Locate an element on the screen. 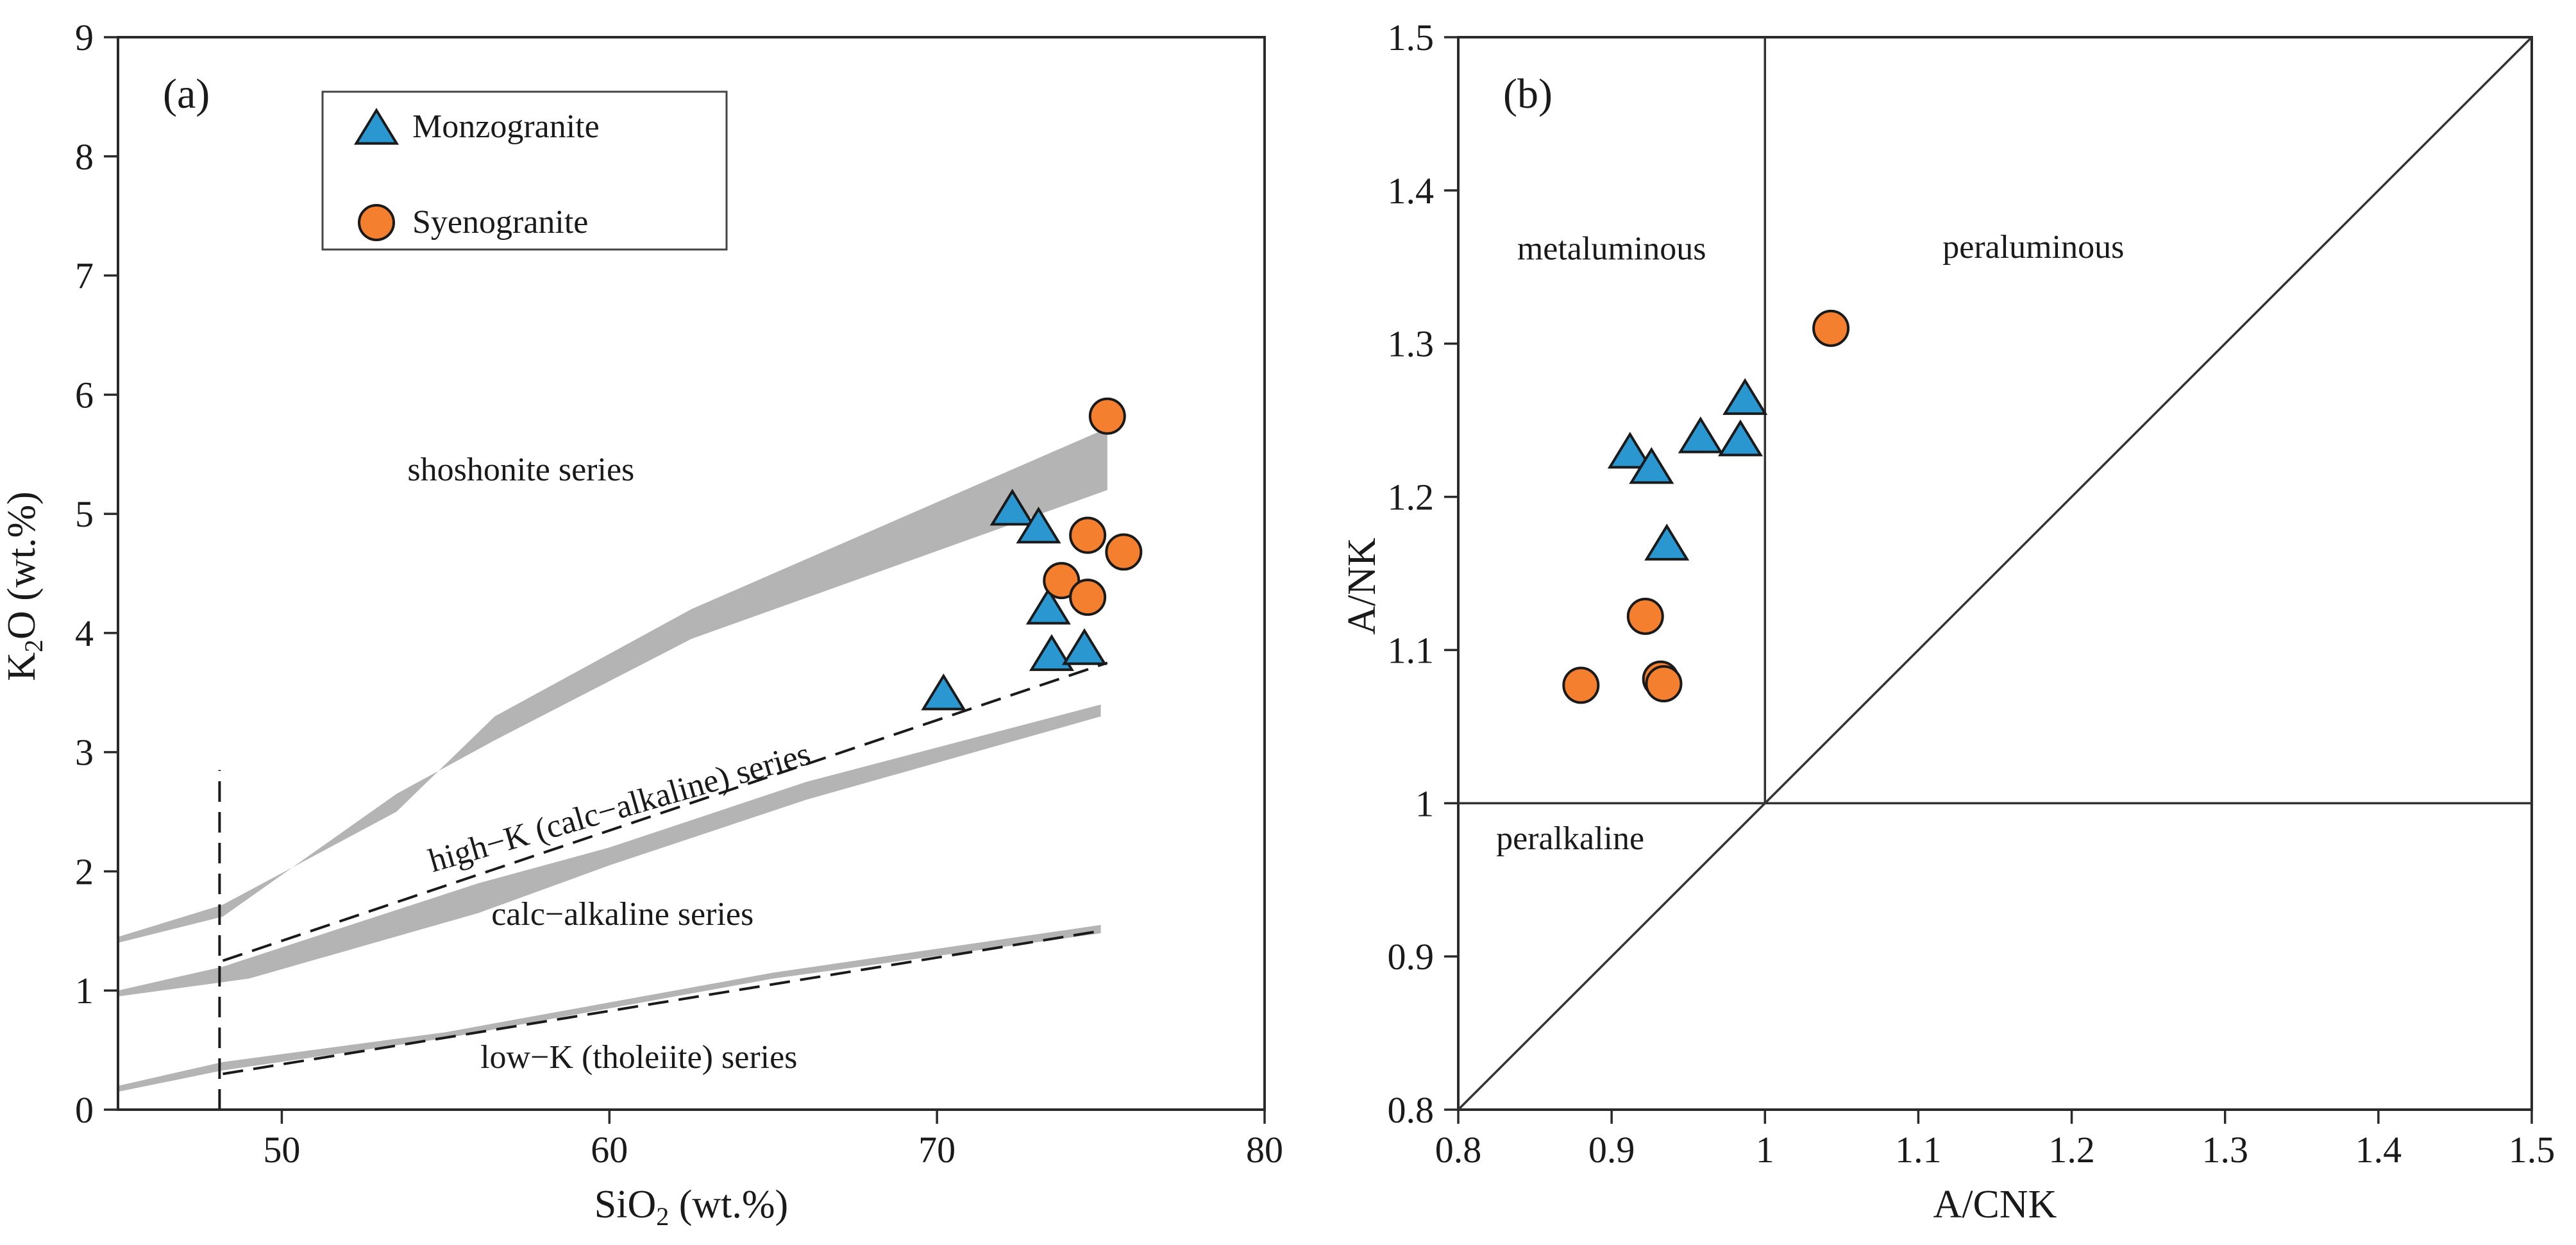 This screenshot has width=2576, height=1245. panel-a-x-label-rest: (wt.%) is located at coordinates (728, 1205).